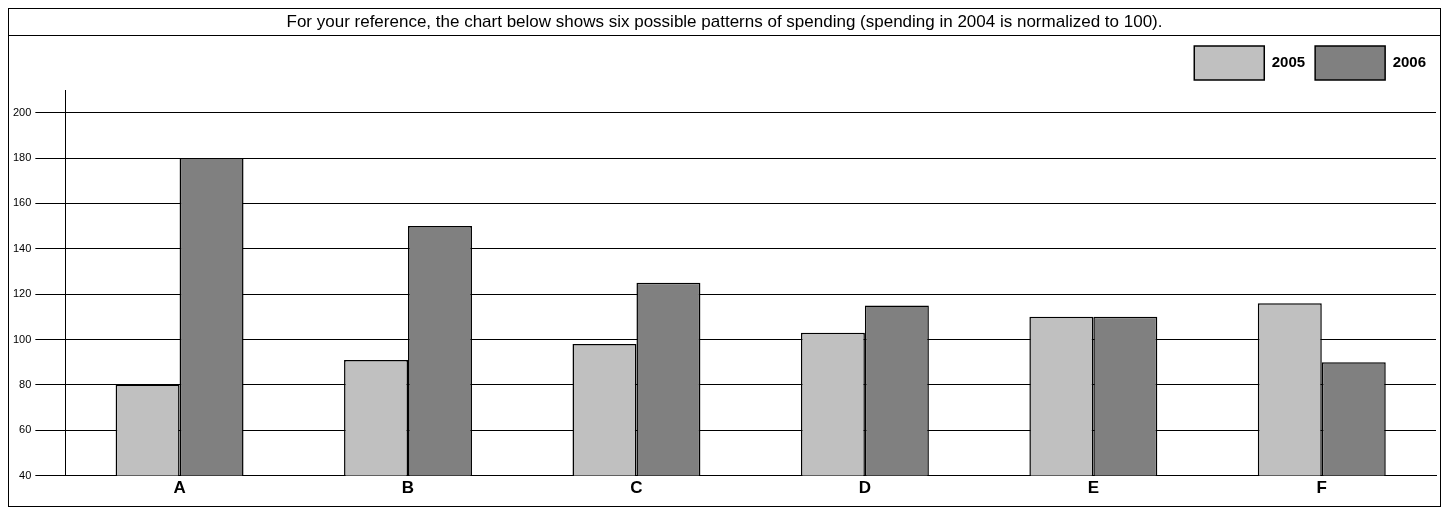  What do you see at coordinates (636, 488) in the screenshot?
I see `x-tick-label: C` at bounding box center [636, 488].